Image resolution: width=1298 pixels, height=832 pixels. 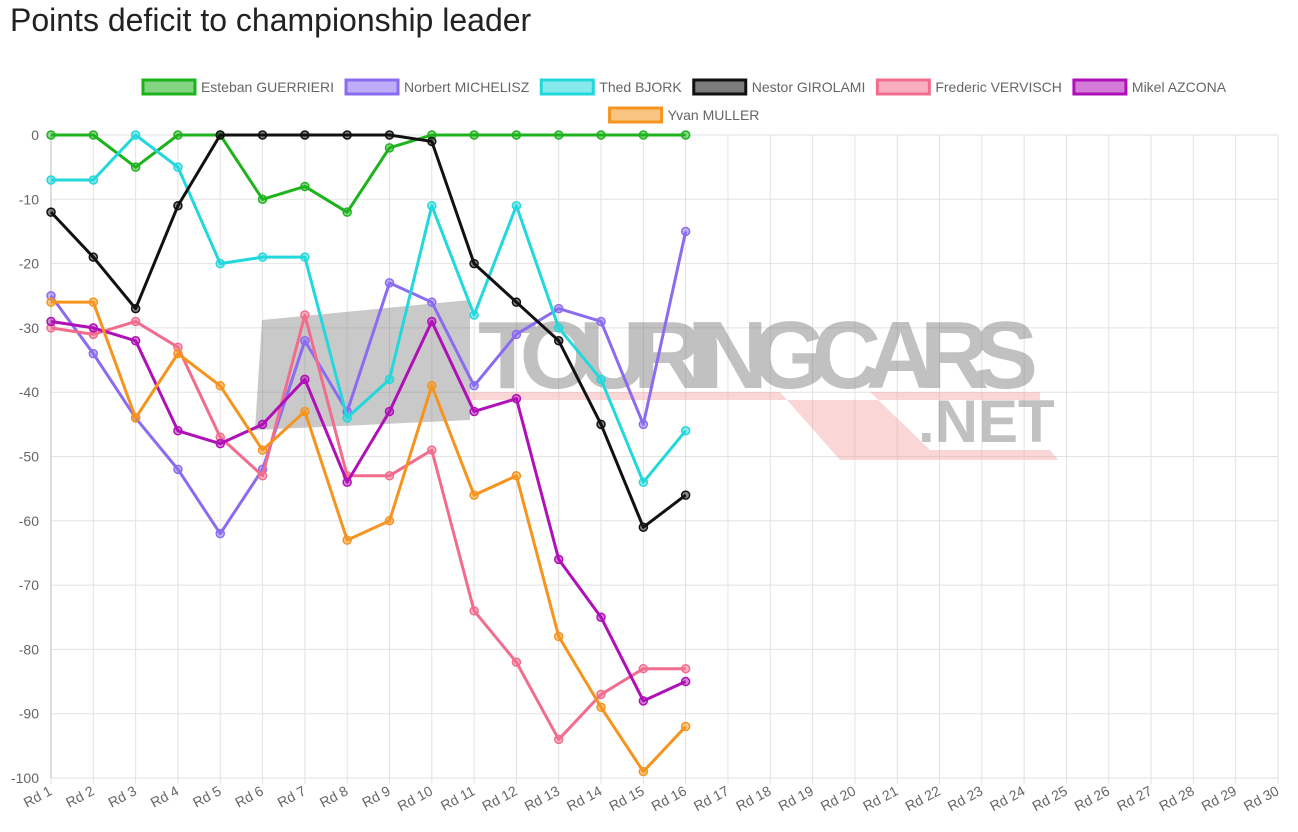 What do you see at coordinates (29, 199) in the screenshot?
I see `y-tick-label: -10` at bounding box center [29, 199].